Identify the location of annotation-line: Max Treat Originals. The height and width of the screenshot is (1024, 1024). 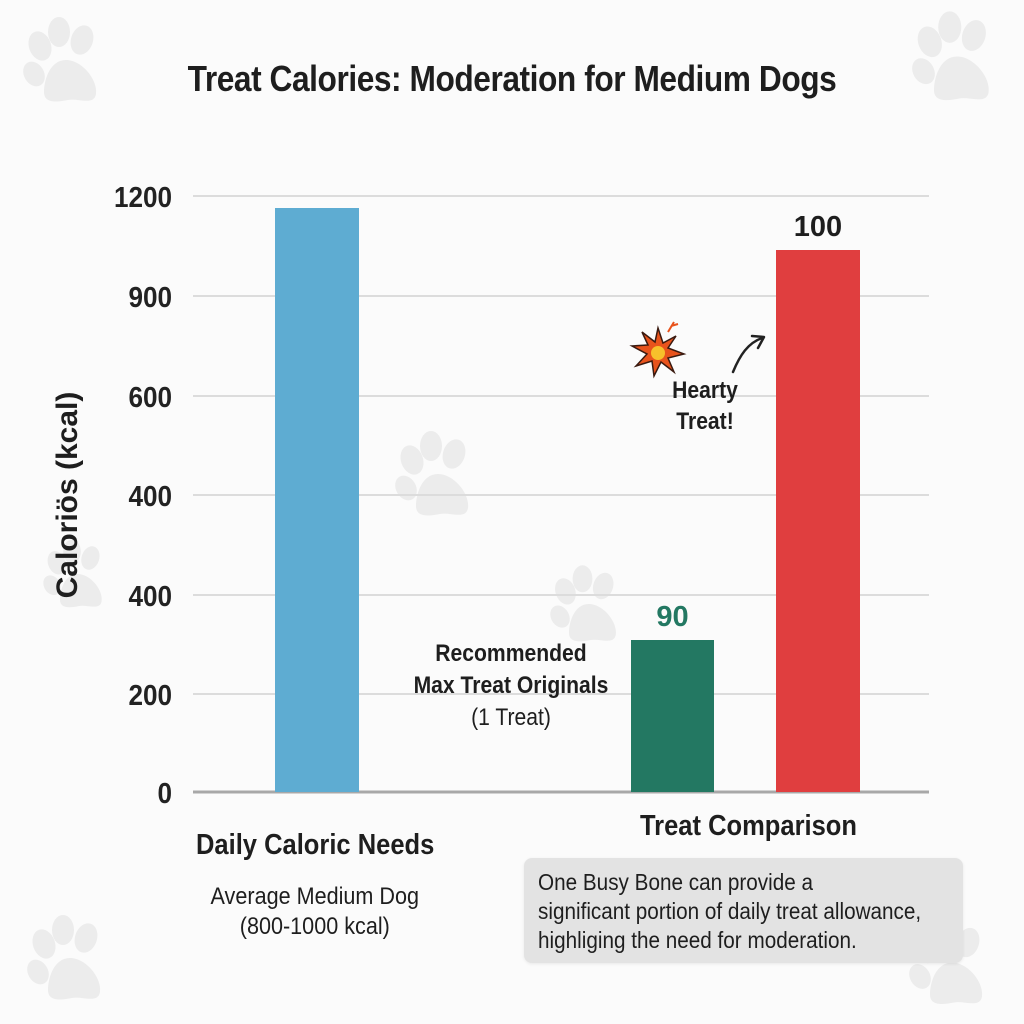
(511, 685).